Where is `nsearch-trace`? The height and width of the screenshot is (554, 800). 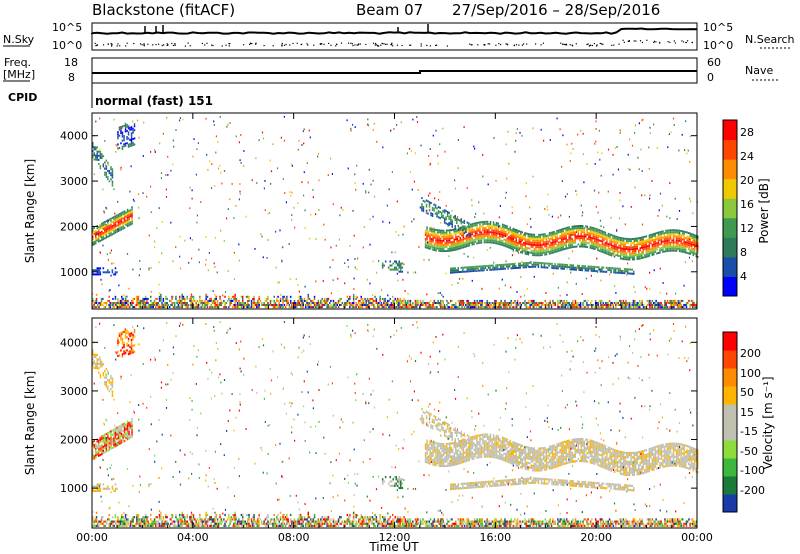 nsearch-trace is located at coordinates (393, 43).